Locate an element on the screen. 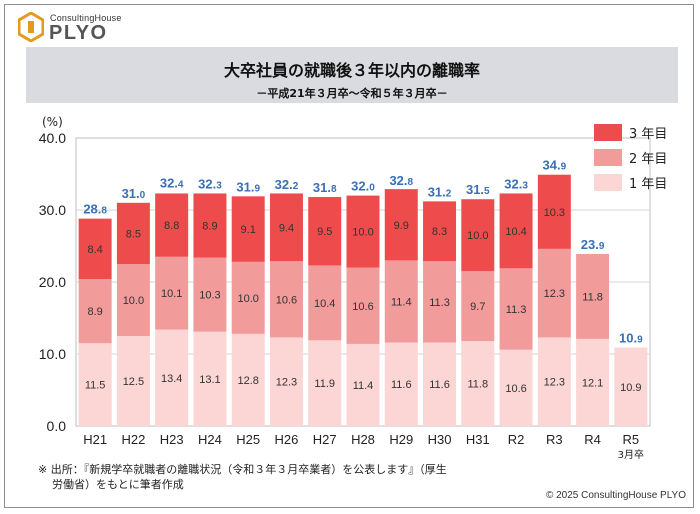 The height and width of the screenshot is (514, 700). data-label: 10.9 is located at coordinates (630, 388).